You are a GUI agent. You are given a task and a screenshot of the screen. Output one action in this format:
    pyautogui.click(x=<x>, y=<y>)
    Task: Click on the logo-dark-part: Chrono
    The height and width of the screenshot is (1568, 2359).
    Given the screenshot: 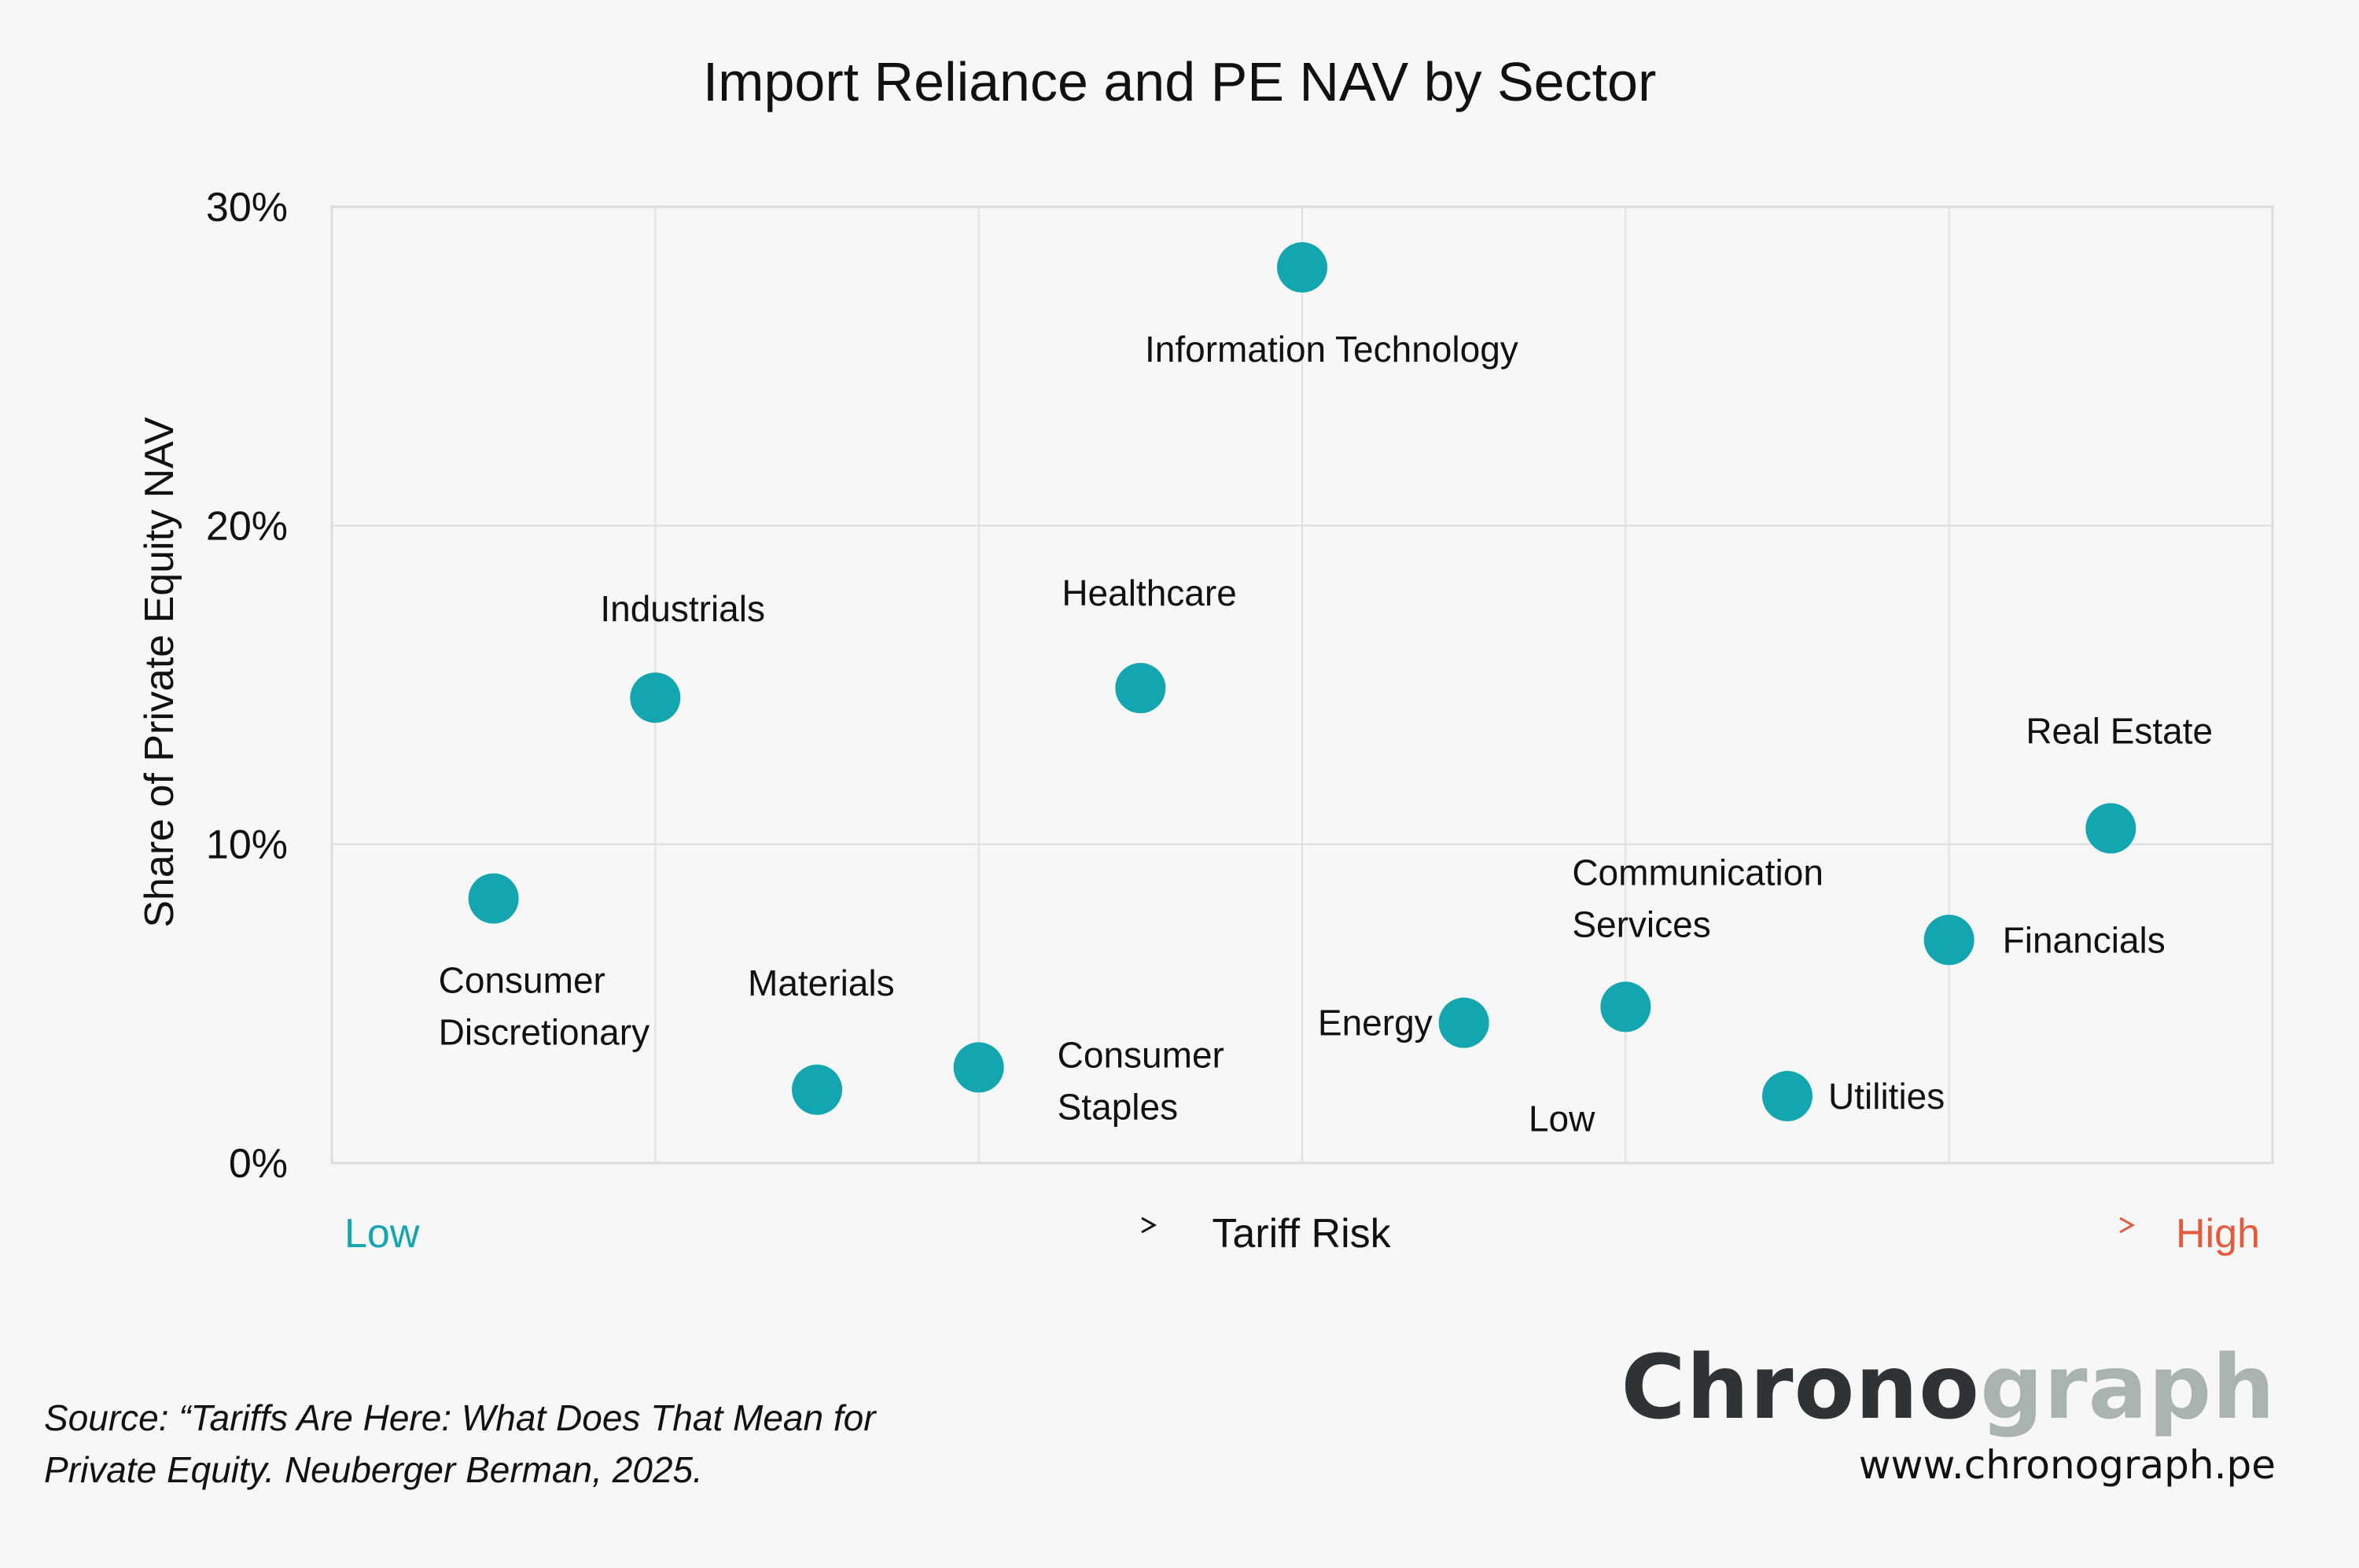 What is the action you would take?
    pyautogui.click(x=1801, y=1388)
    